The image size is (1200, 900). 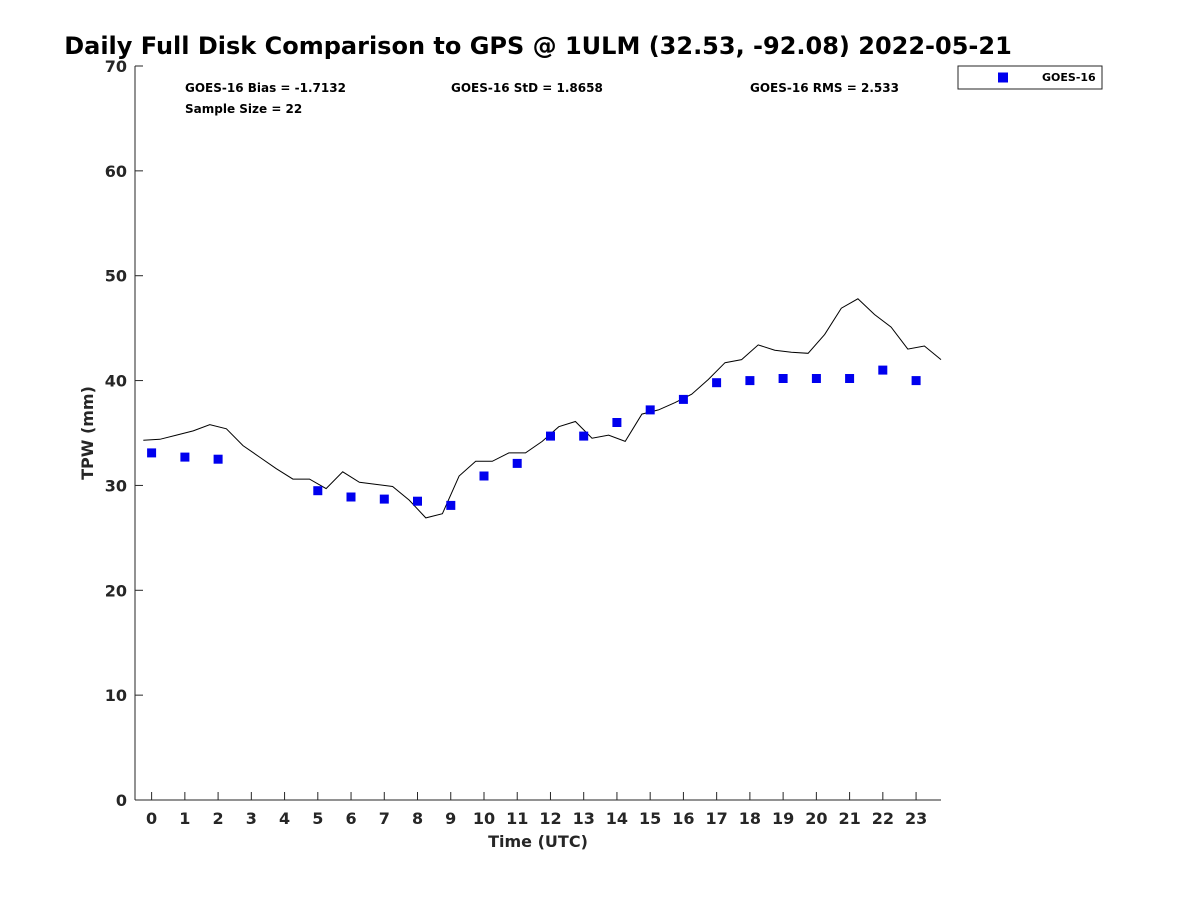 I want to click on x-tick-label: 5, so click(x=317, y=818).